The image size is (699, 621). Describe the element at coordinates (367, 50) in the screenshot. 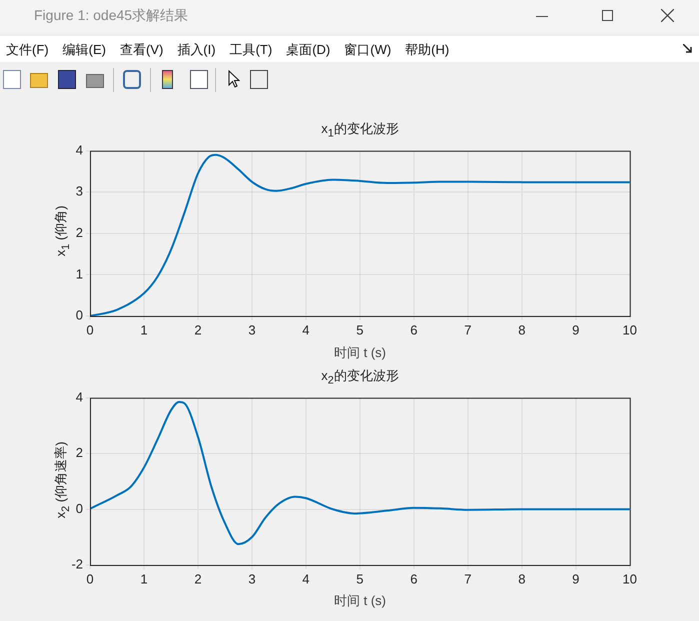

I see `text: 窗口(W)` at that location.